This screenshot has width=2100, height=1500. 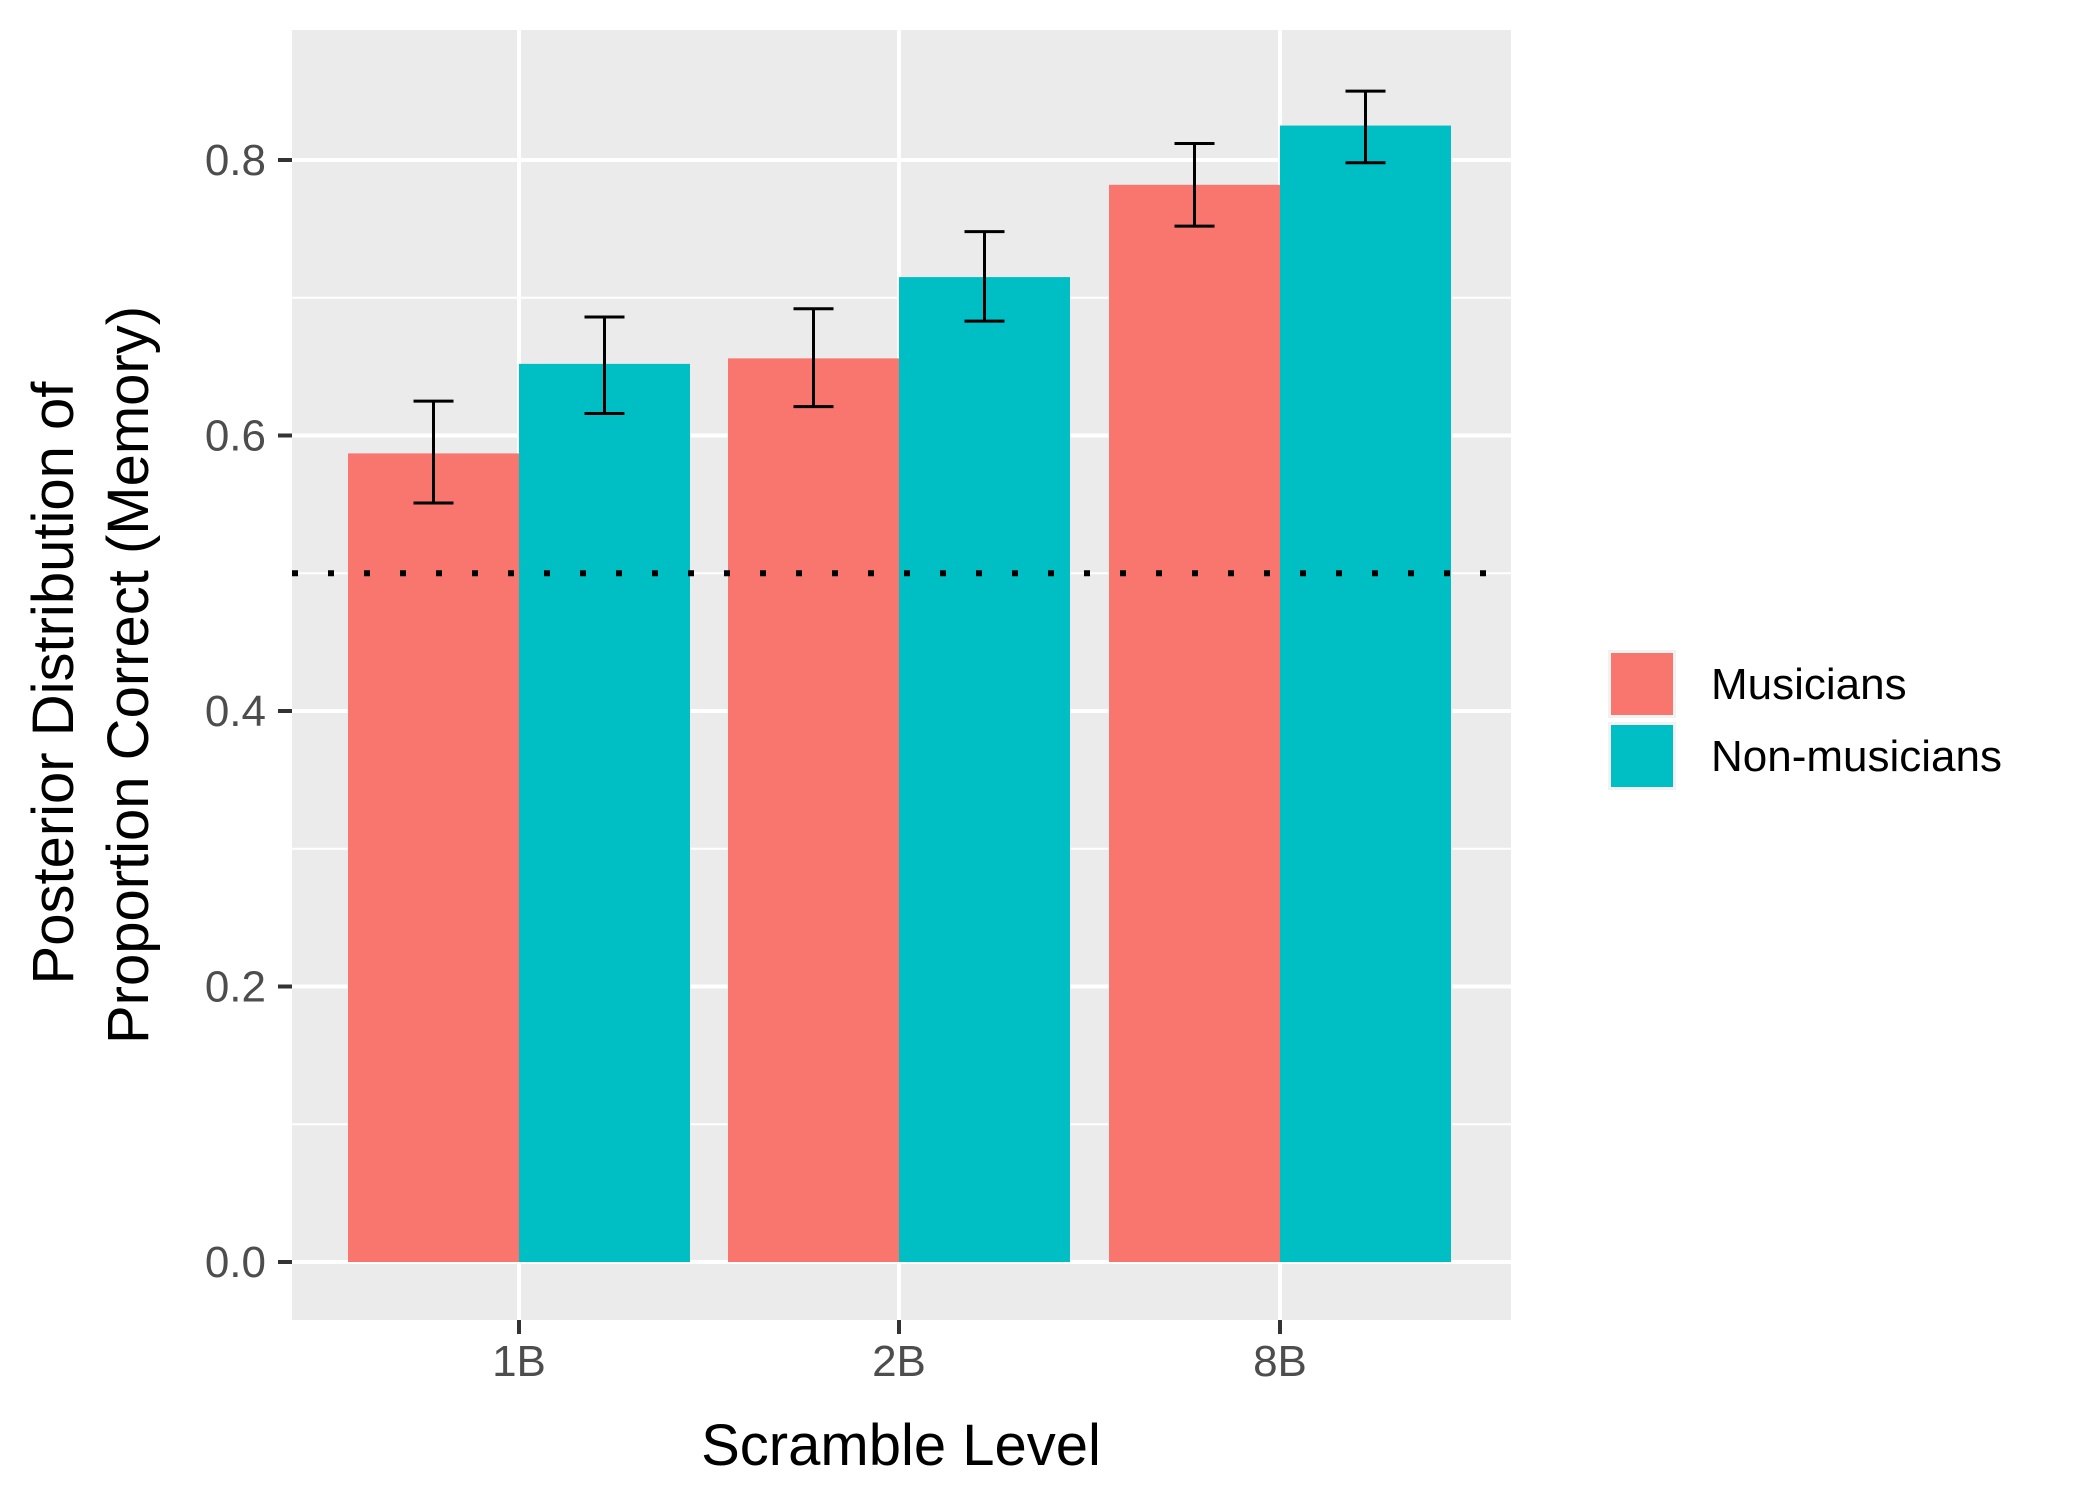 What do you see at coordinates (235, 711) in the screenshot?
I see `y-tick-label: 0.4` at bounding box center [235, 711].